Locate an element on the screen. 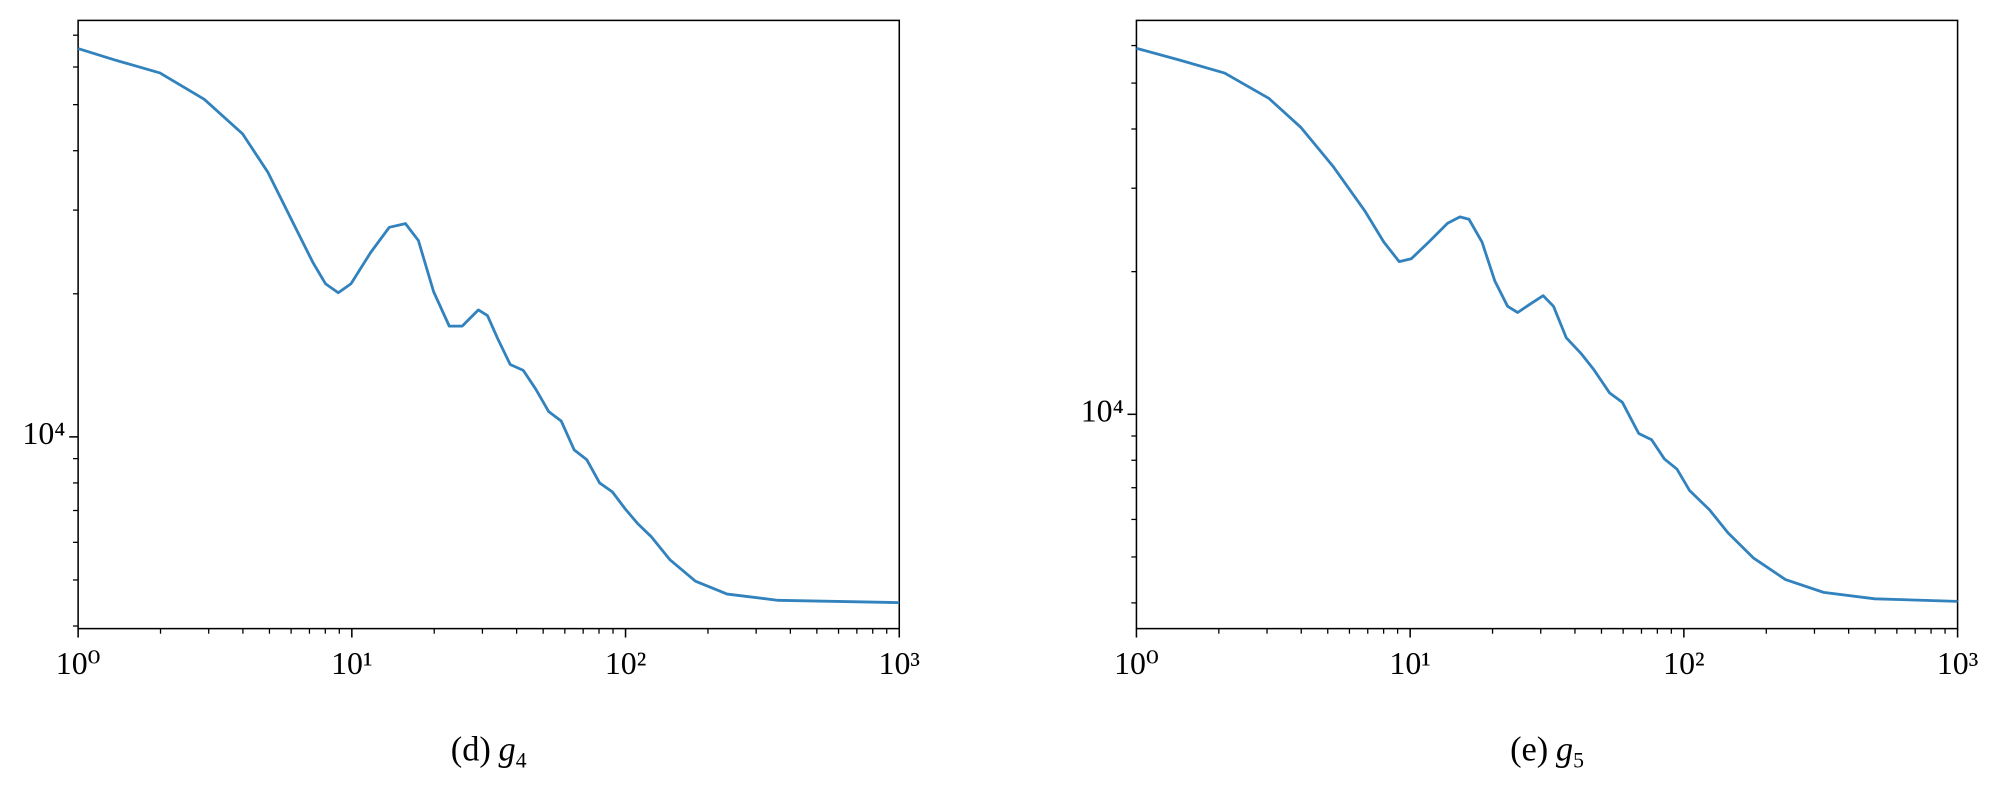 This screenshot has height=788, width=2000. caption-label: (e) is located at coordinates (1529, 749).